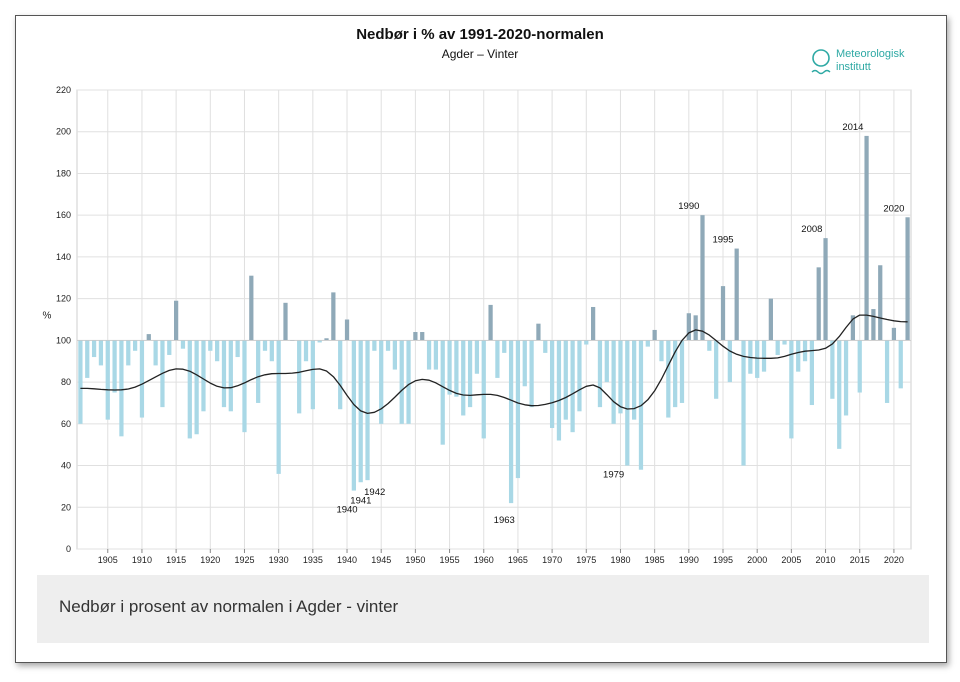 Image resolution: width=960 pixels, height=682 pixels. I want to click on x-tick-label: 2000, so click(757, 560).